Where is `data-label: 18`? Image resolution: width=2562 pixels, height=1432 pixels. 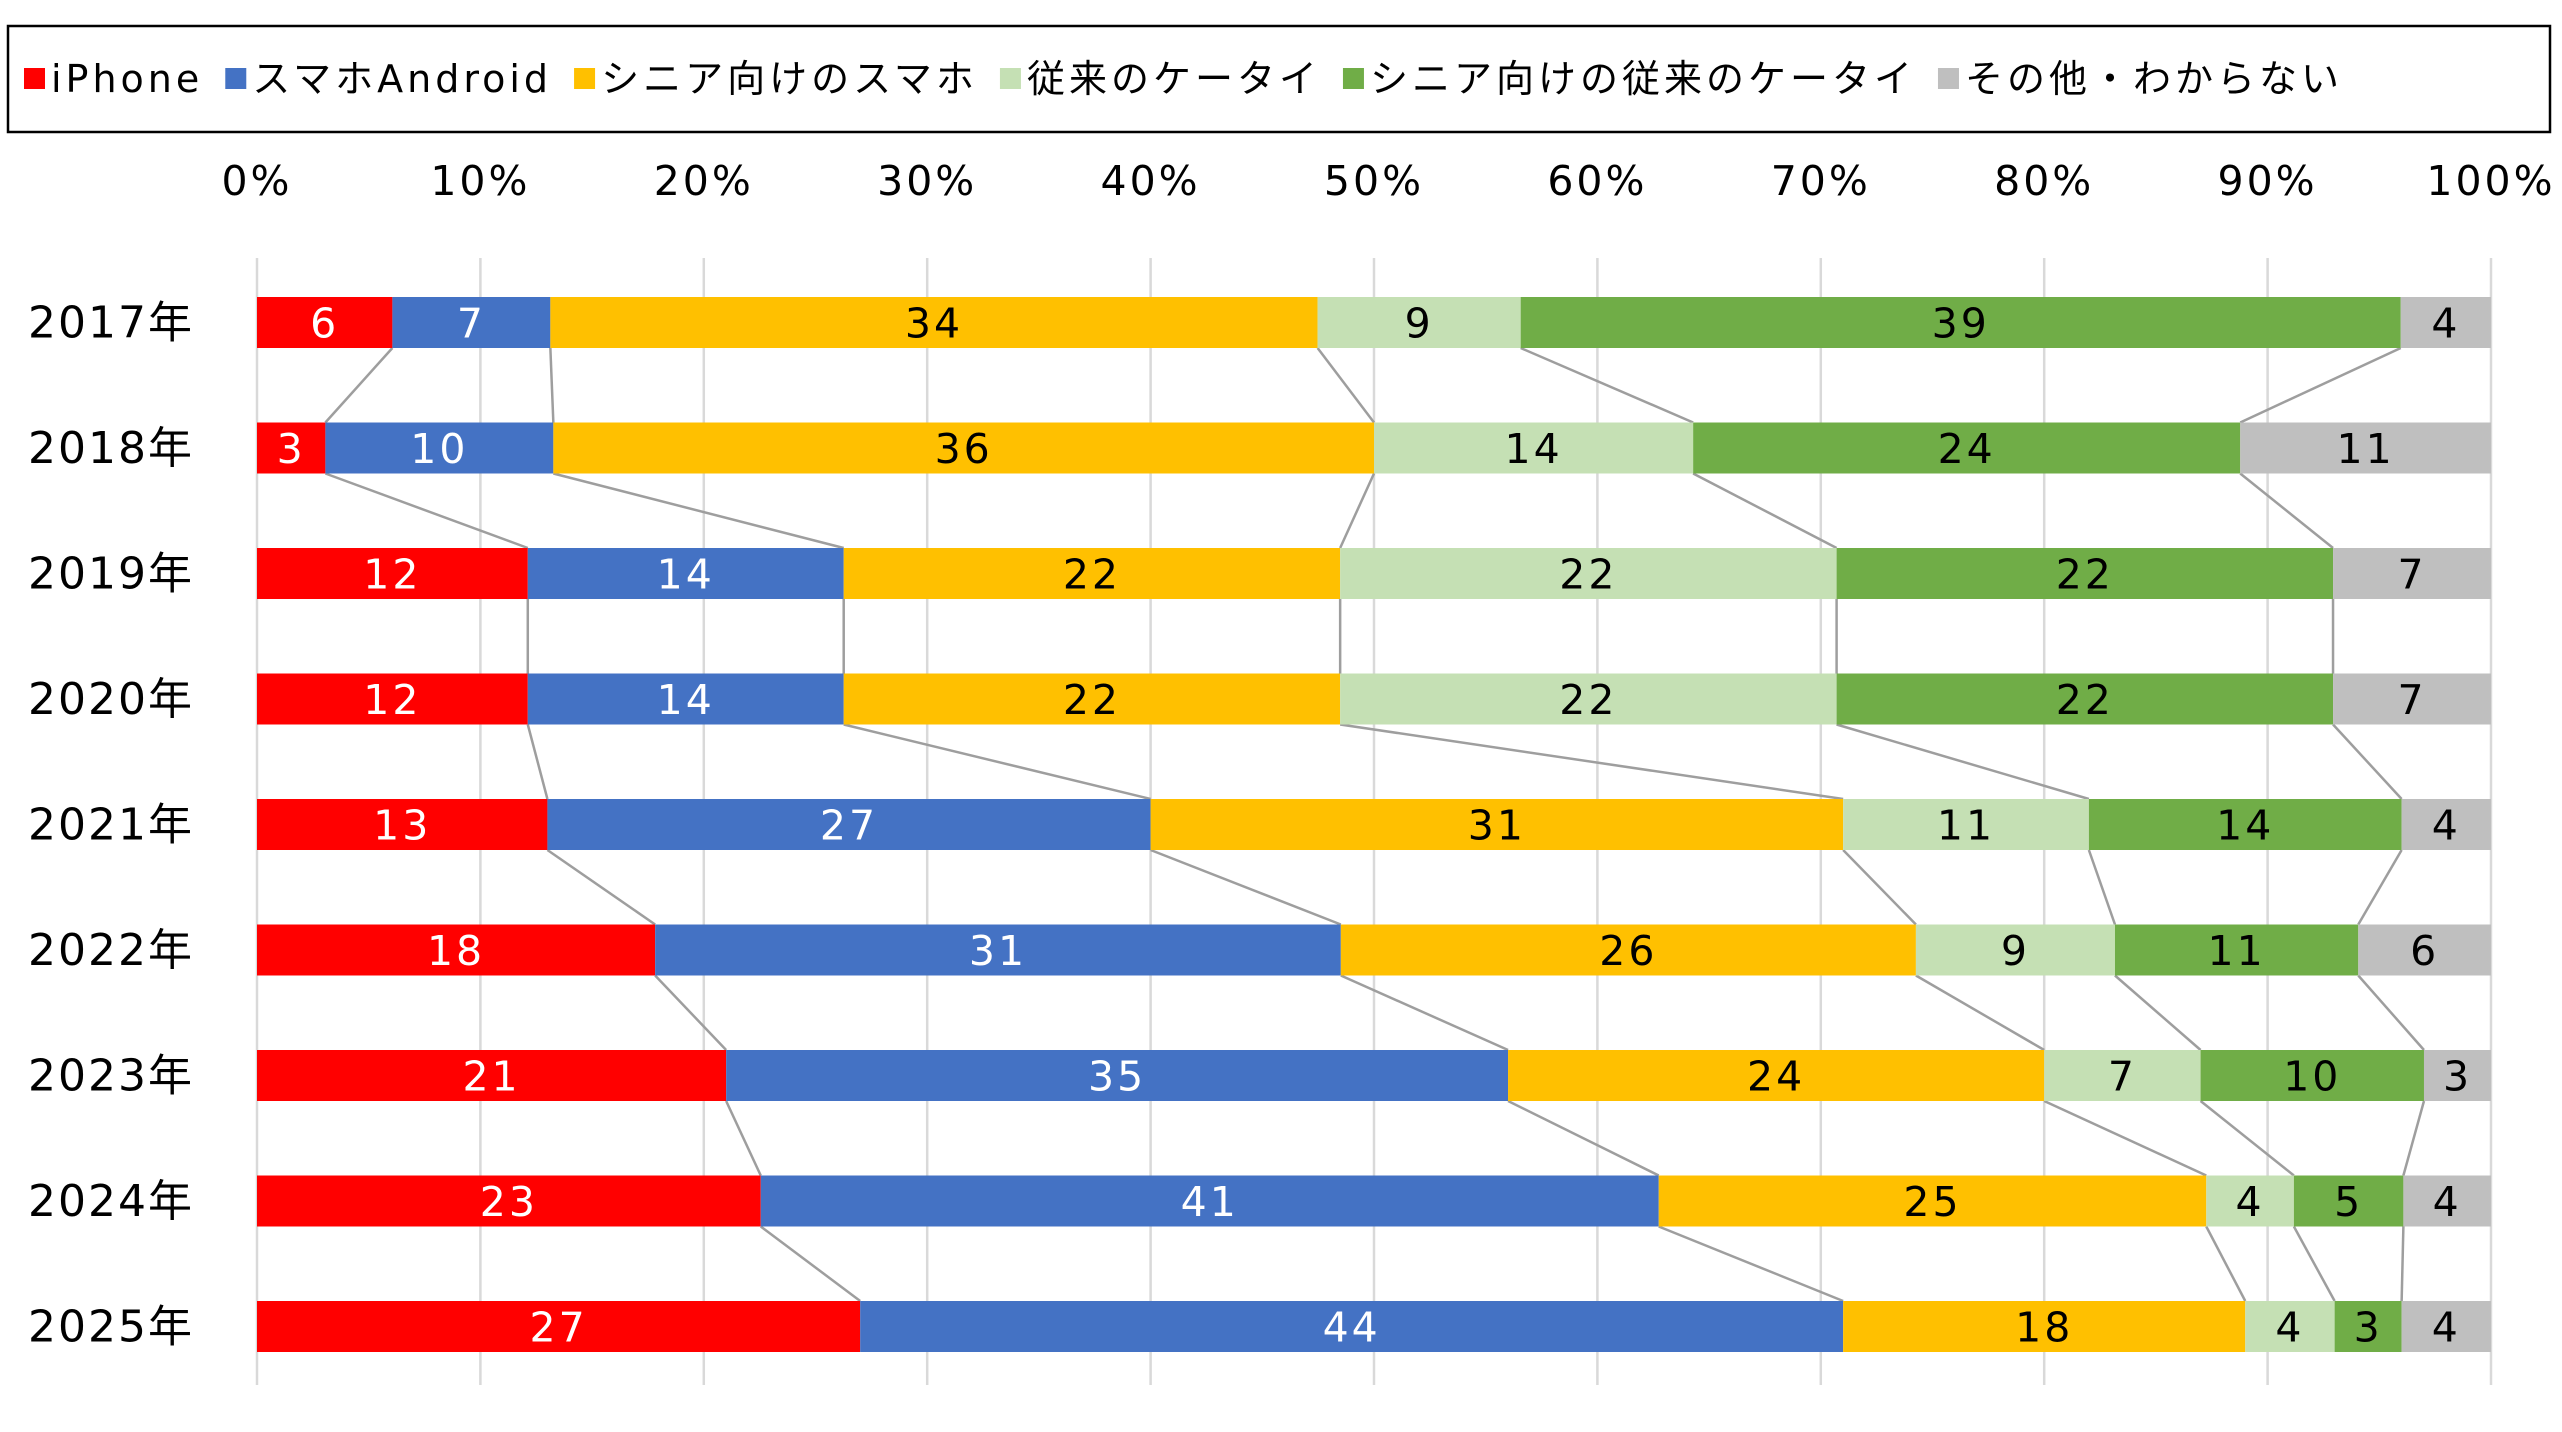
data-label: 18 is located at coordinates (2044, 1328).